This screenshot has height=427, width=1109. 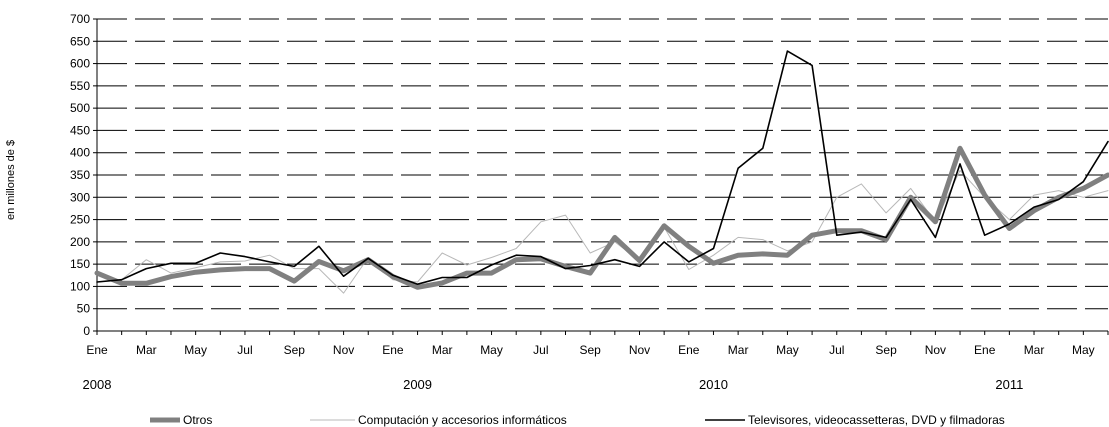 What do you see at coordinates (80, 86) in the screenshot?
I see `y-tick-label: 550` at bounding box center [80, 86].